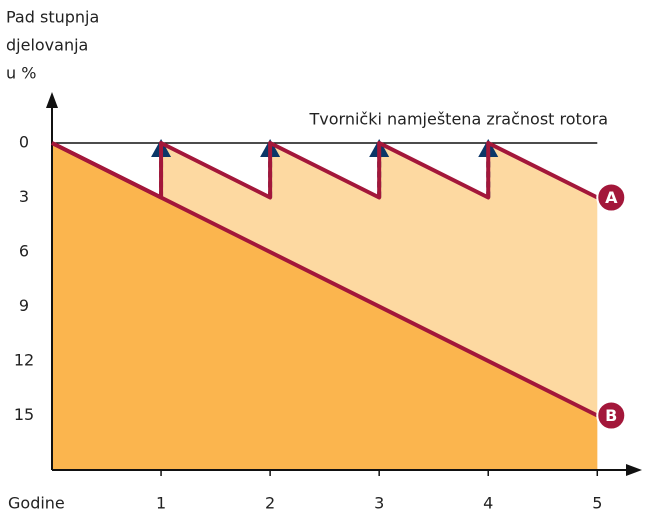  Describe the element at coordinates (161, 503) in the screenshot. I see `x-tick-label: 1` at that location.